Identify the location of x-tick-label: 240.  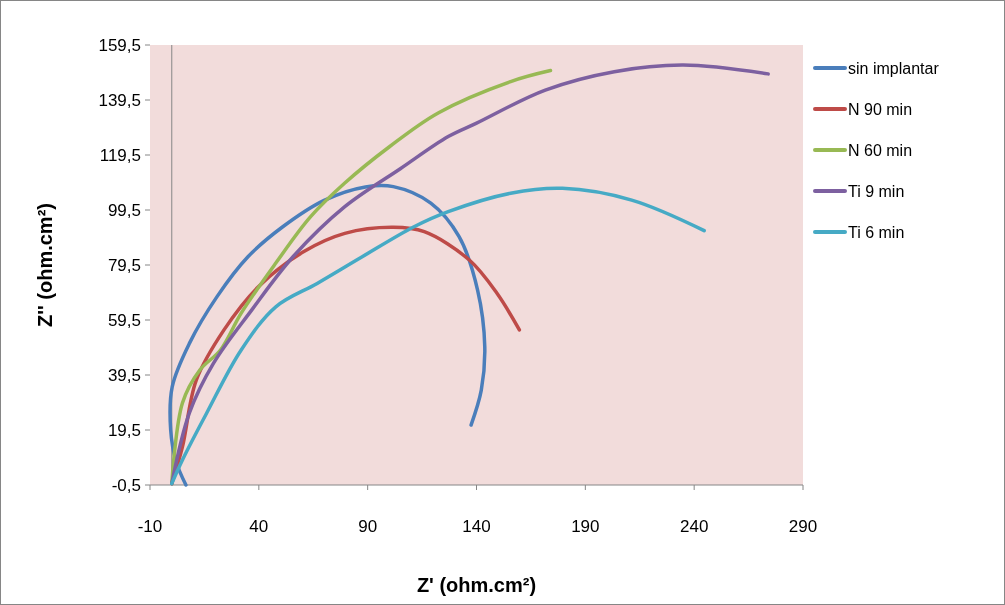
(694, 526).